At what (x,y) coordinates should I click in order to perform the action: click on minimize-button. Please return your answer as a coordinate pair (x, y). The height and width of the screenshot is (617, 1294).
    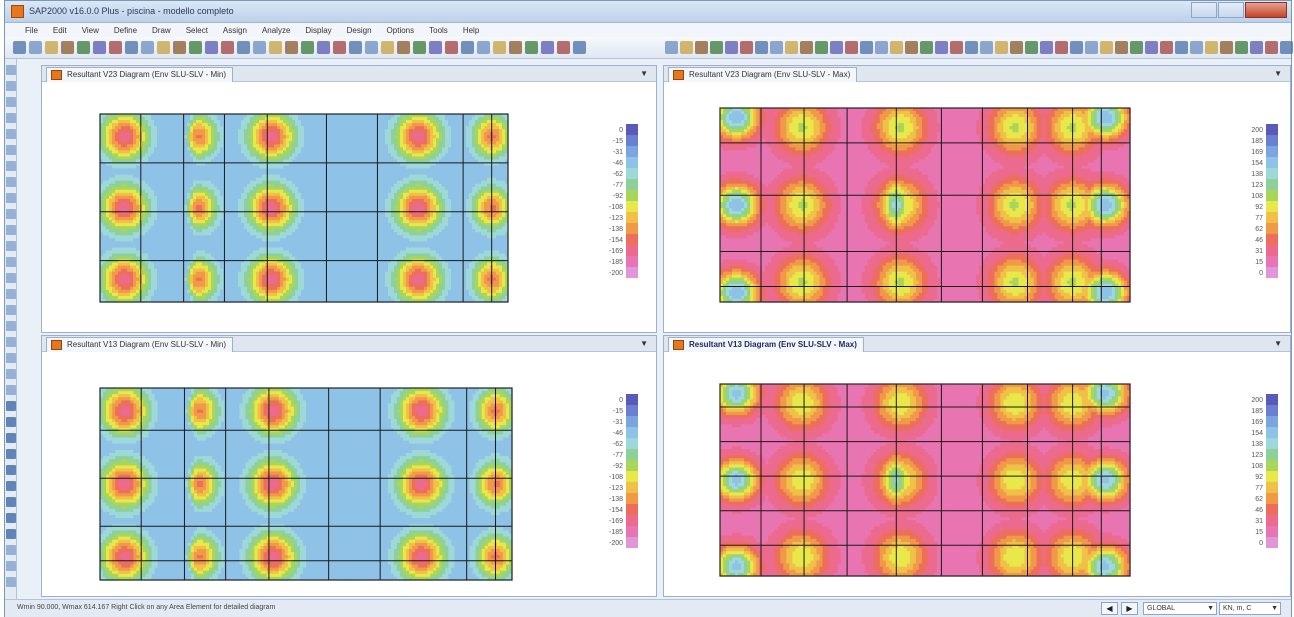
    Looking at the image, I should click on (1204, 10).